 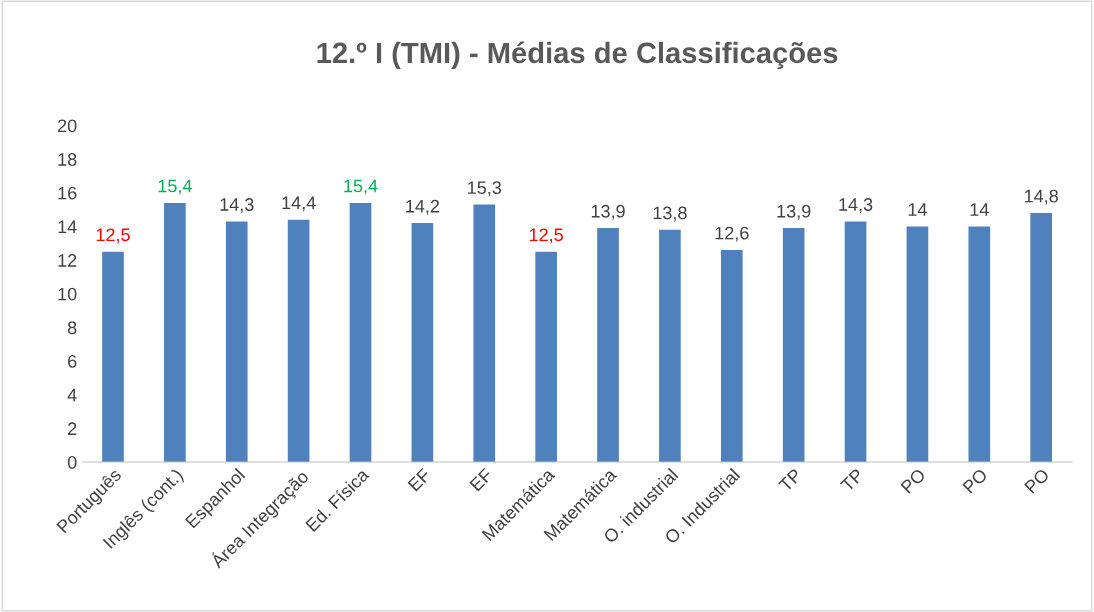 What do you see at coordinates (72, 328) in the screenshot?
I see `y-tick-label: 8` at bounding box center [72, 328].